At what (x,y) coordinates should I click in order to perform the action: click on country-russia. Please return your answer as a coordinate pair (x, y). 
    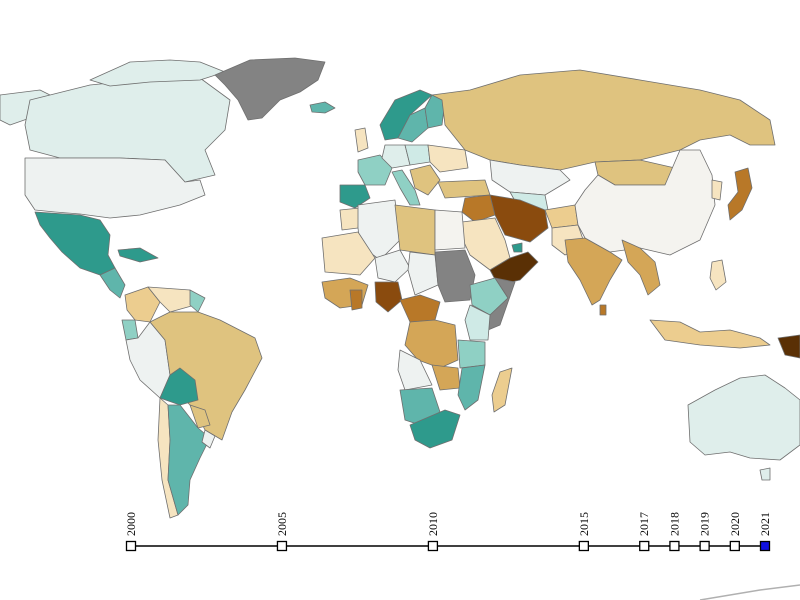
    Looking at the image, I should click on (603, 120).